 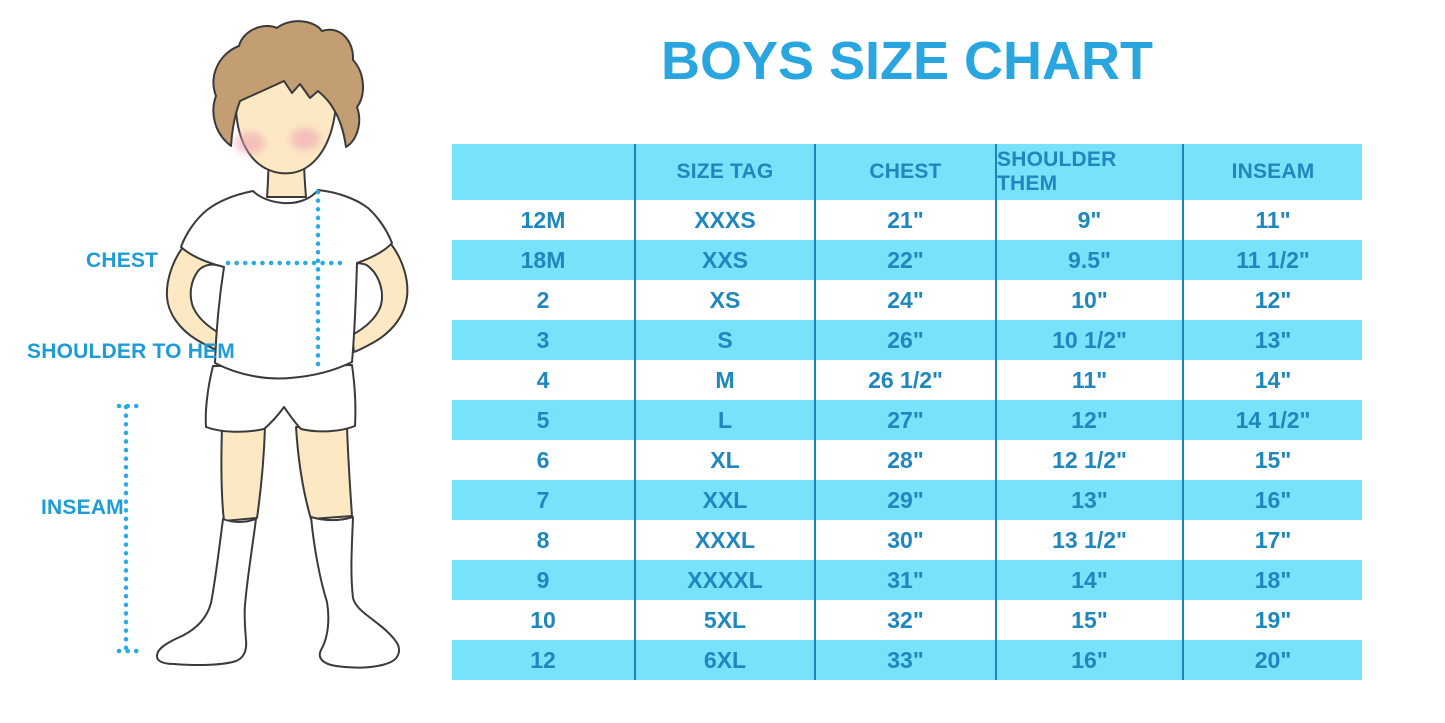 I want to click on table-cell: 26 1/2", so click(x=904, y=380).